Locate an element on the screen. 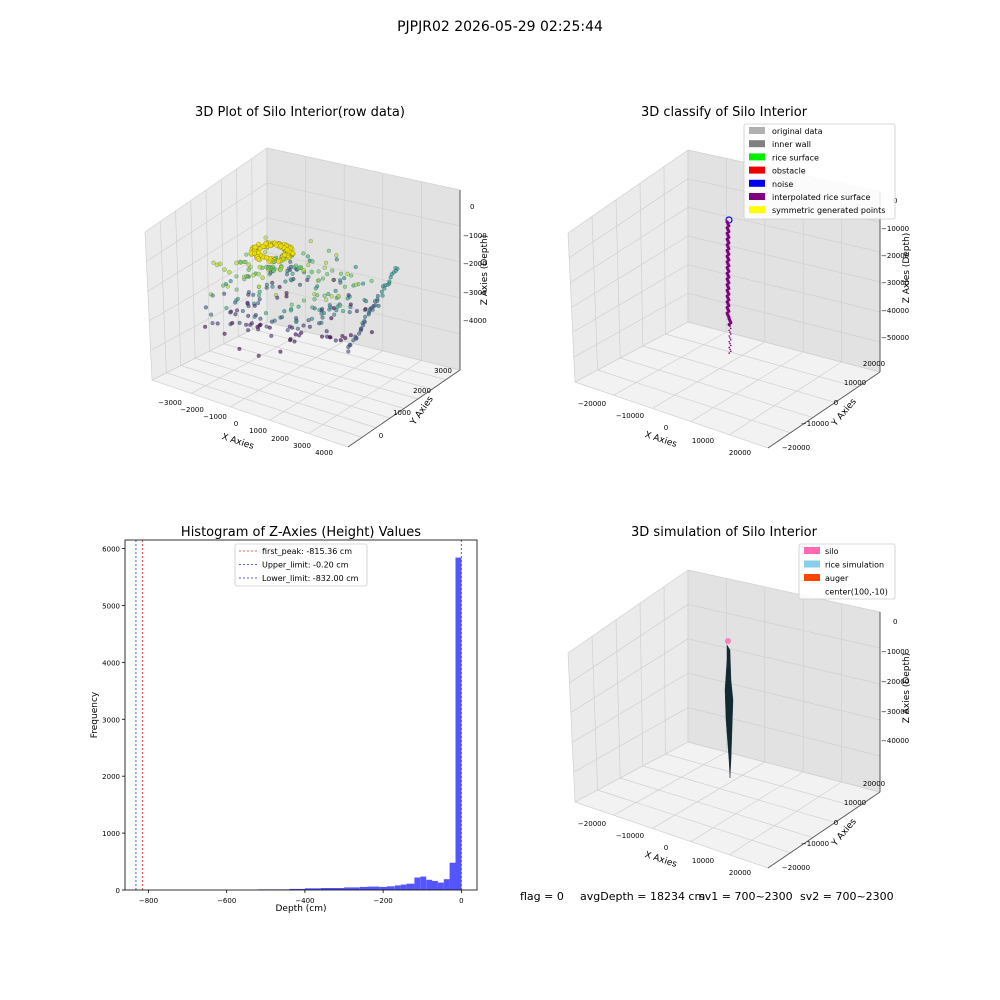 The height and width of the screenshot is (1000, 1000). z-tick-label: −30000 is located at coordinates (895, 712).